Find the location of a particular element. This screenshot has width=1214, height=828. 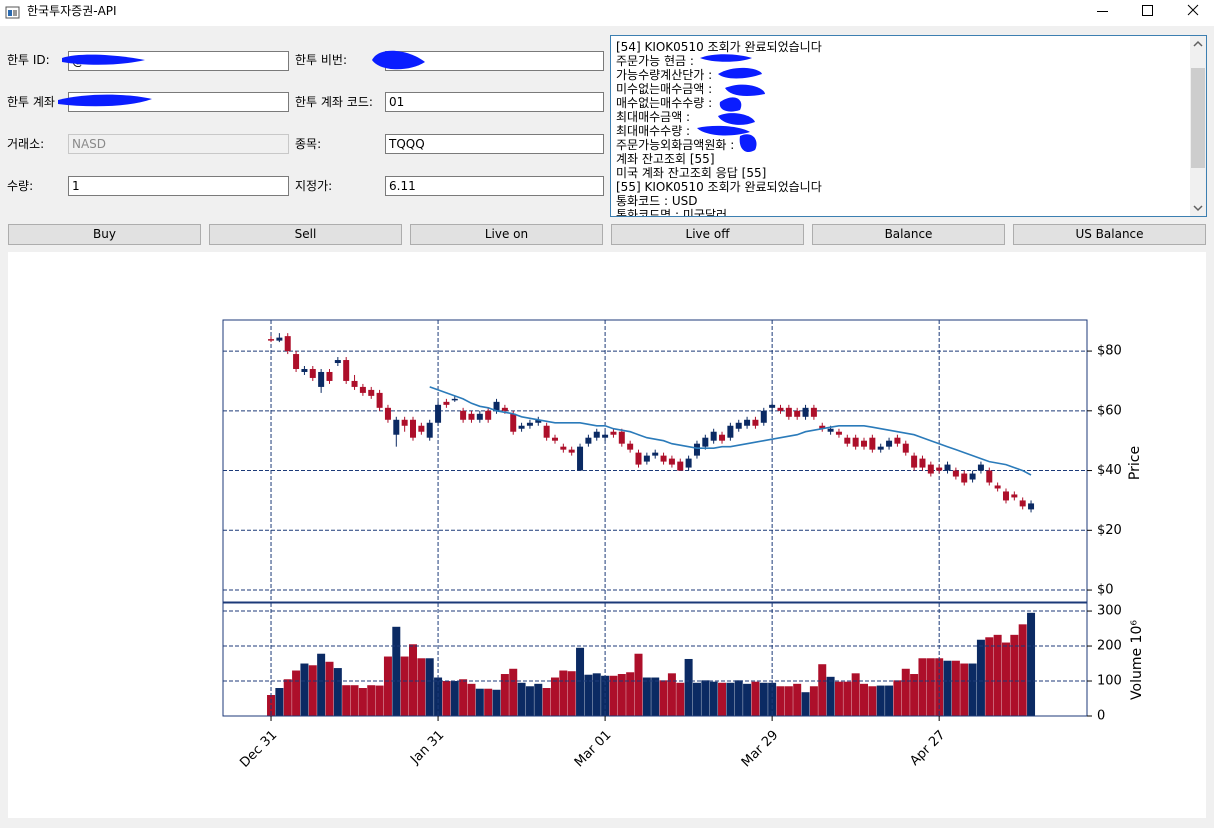

maximize-button is located at coordinates (1147, 10).